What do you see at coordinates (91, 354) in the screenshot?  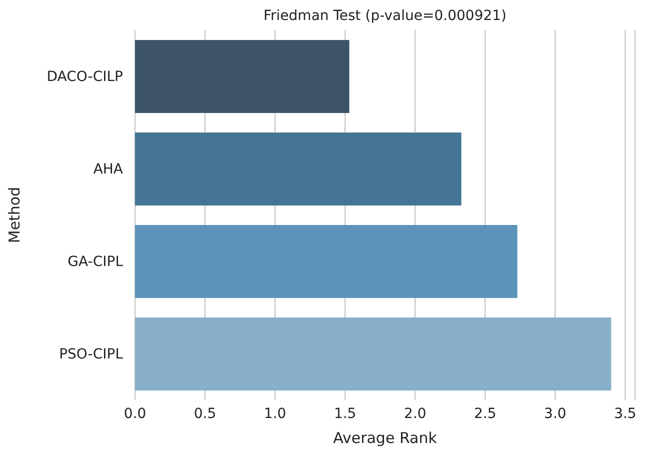 I see `y-tick-label: PSO-CIPL` at bounding box center [91, 354].